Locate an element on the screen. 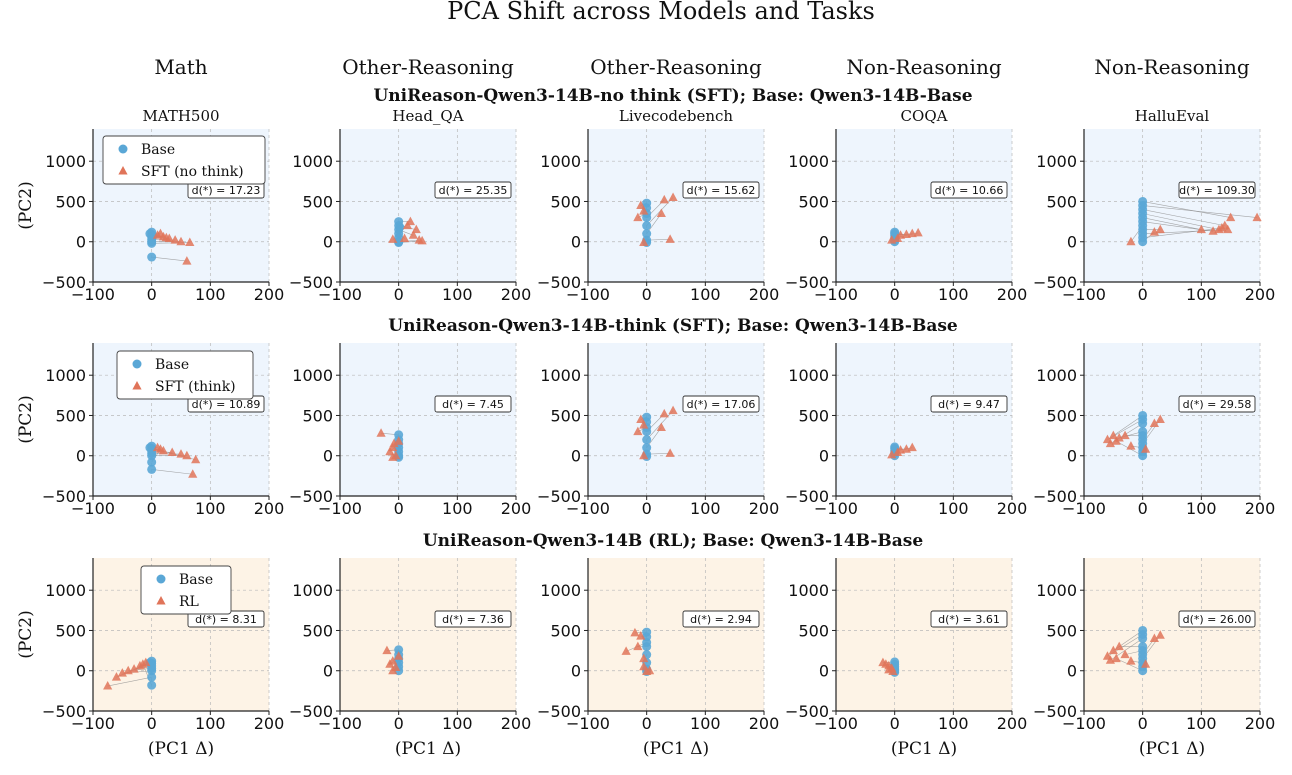 This screenshot has width=1292, height=775. d-label: d(*) = 15.62 is located at coordinates (721, 190).